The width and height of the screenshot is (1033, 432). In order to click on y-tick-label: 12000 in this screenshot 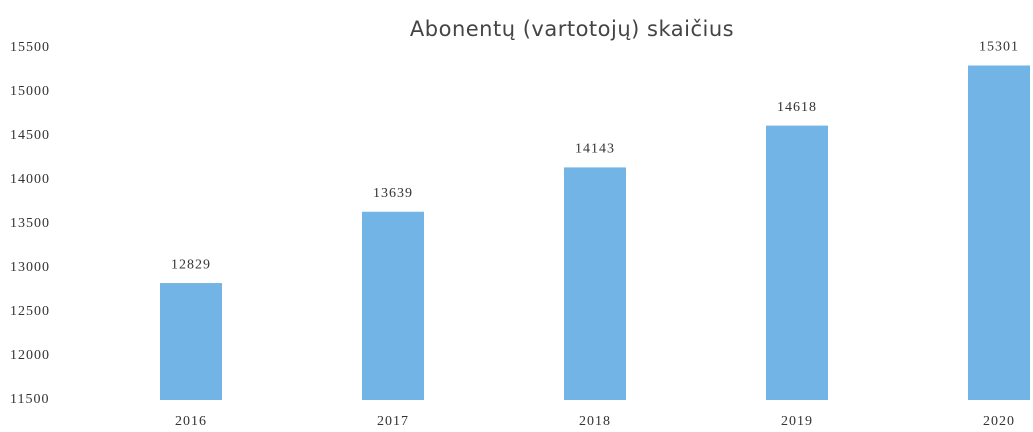, I will do `click(30, 355)`.